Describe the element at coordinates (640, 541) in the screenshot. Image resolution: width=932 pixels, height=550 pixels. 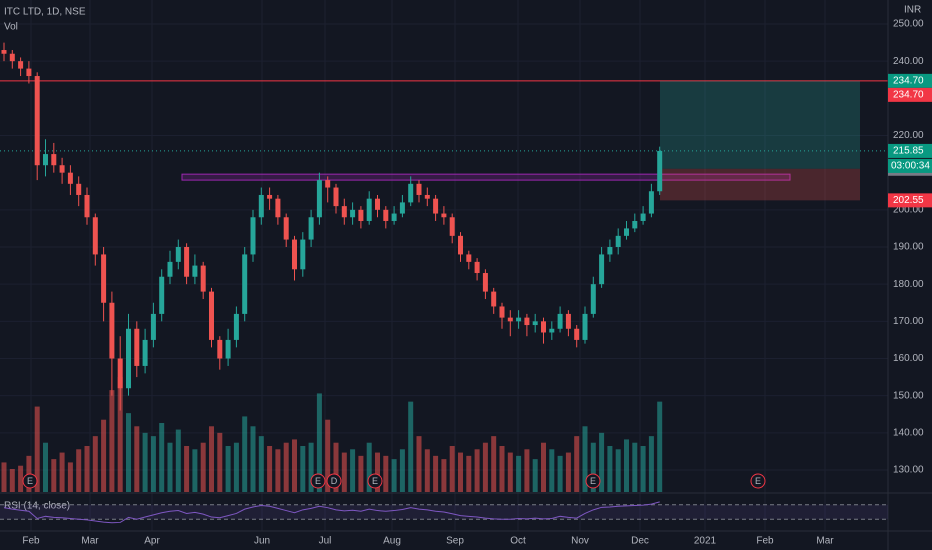
I see `x-tick-label: Dec` at that location.